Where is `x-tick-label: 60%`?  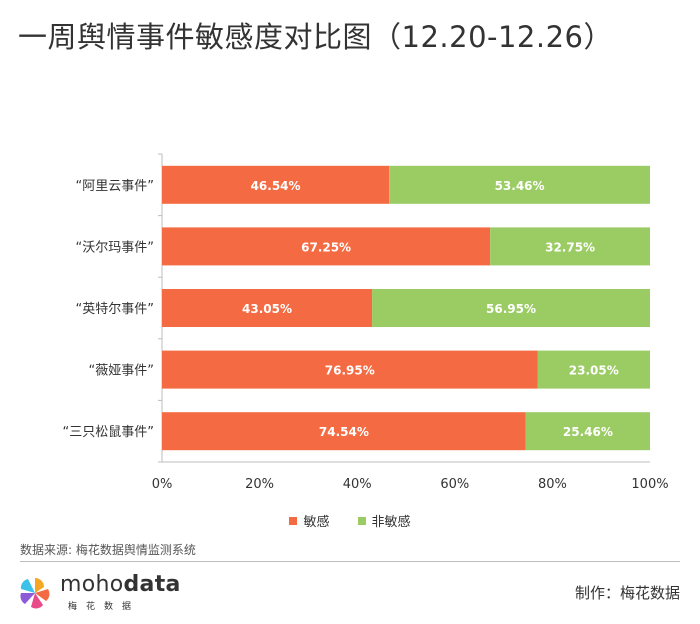 x-tick-label: 60% is located at coordinates (454, 484).